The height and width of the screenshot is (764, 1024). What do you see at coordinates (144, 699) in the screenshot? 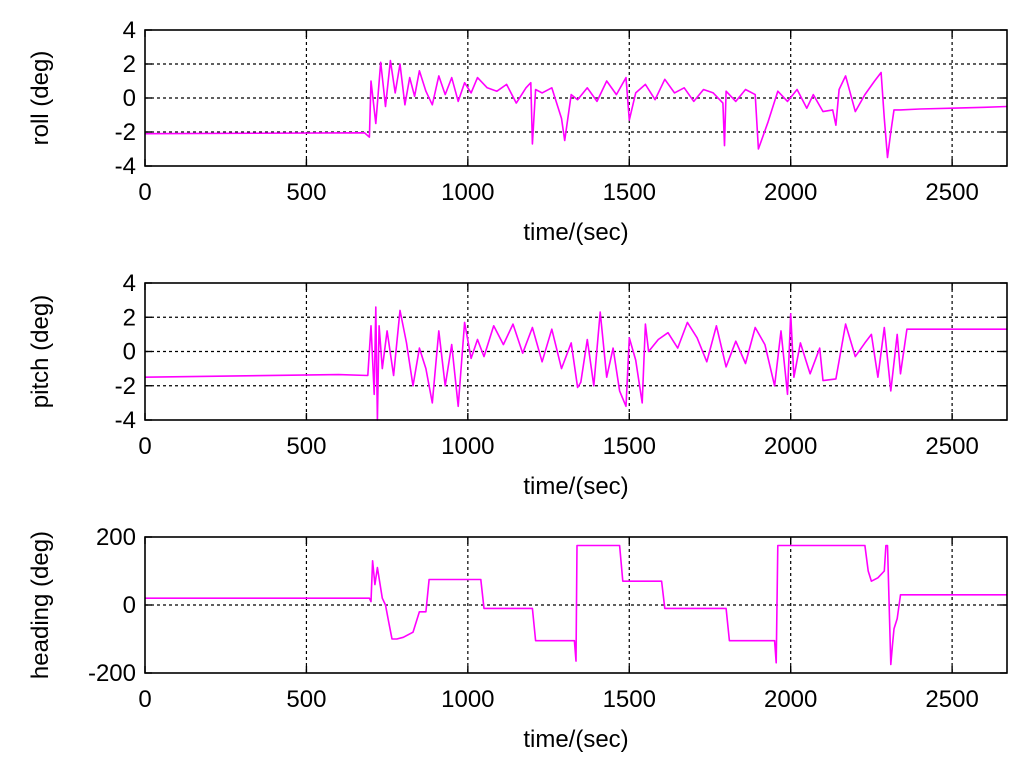
I see `heading-x-tick-label: 0` at bounding box center [144, 699].